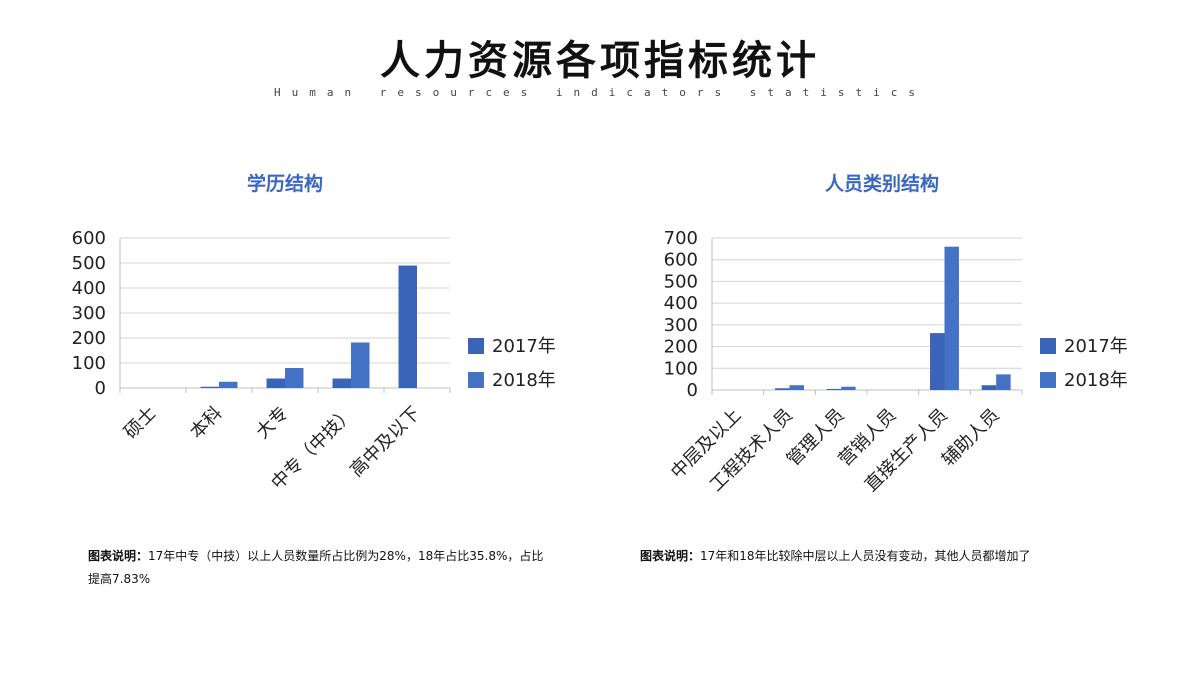  Describe the element at coordinates (206, 423) in the screenshot. I see `x-category-label: 本科` at that location.